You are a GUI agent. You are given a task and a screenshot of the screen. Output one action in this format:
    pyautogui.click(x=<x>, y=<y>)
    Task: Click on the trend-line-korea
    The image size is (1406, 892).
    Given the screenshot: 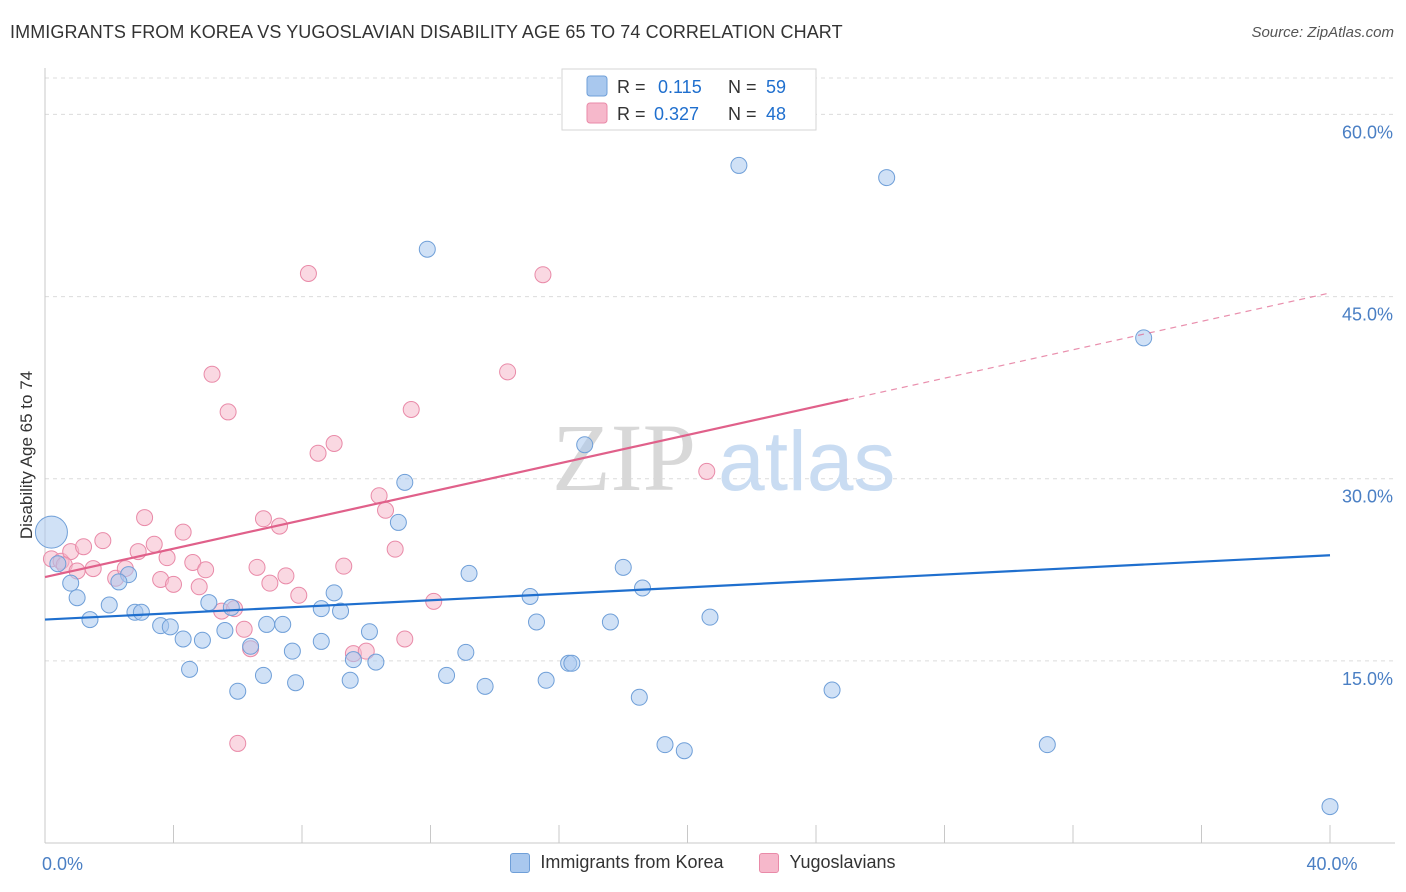 What is the action you would take?
    pyautogui.click(x=687, y=587)
    